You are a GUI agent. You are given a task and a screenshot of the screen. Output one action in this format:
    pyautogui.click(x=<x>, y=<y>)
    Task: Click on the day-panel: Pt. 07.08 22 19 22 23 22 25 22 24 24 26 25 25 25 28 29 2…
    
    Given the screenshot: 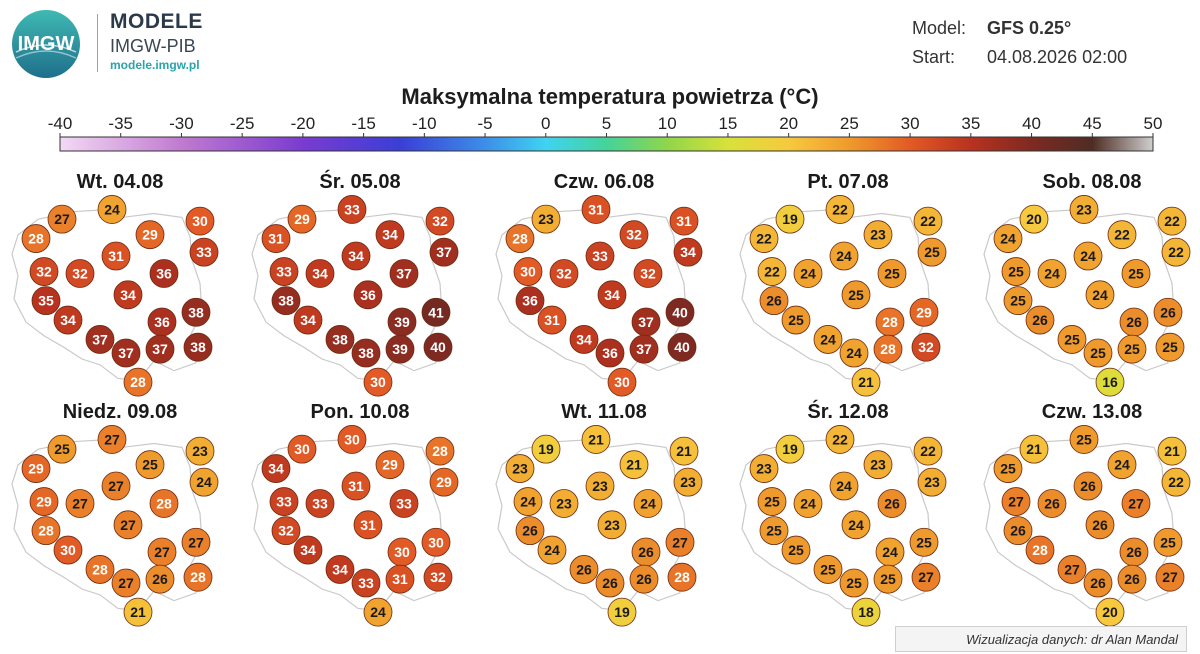 What is the action you would take?
    pyautogui.click(x=843, y=284)
    